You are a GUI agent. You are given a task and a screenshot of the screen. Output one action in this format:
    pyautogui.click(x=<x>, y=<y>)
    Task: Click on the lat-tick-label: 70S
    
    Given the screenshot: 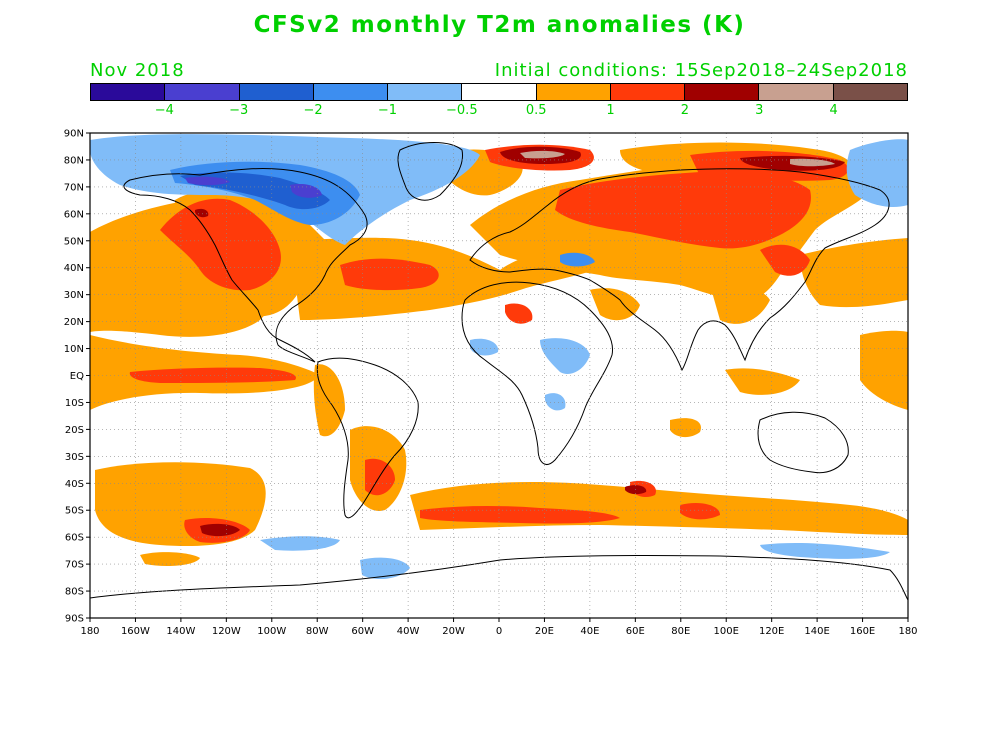 What is the action you would take?
    pyautogui.click(x=74, y=565)
    